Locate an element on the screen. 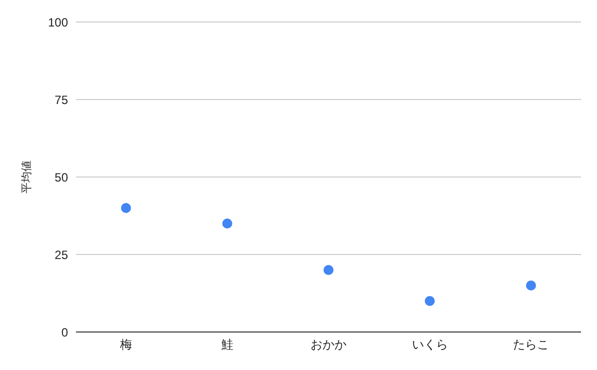  y-tick-label: 75 is located at coordinates (61, 99).